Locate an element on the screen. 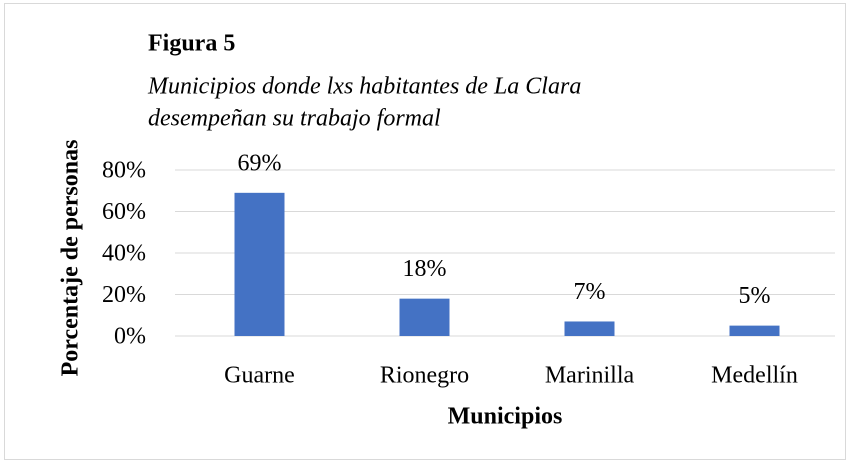 This screenshot has height=463, width=851. data-label: 7% is located at coordinates (590, 292).